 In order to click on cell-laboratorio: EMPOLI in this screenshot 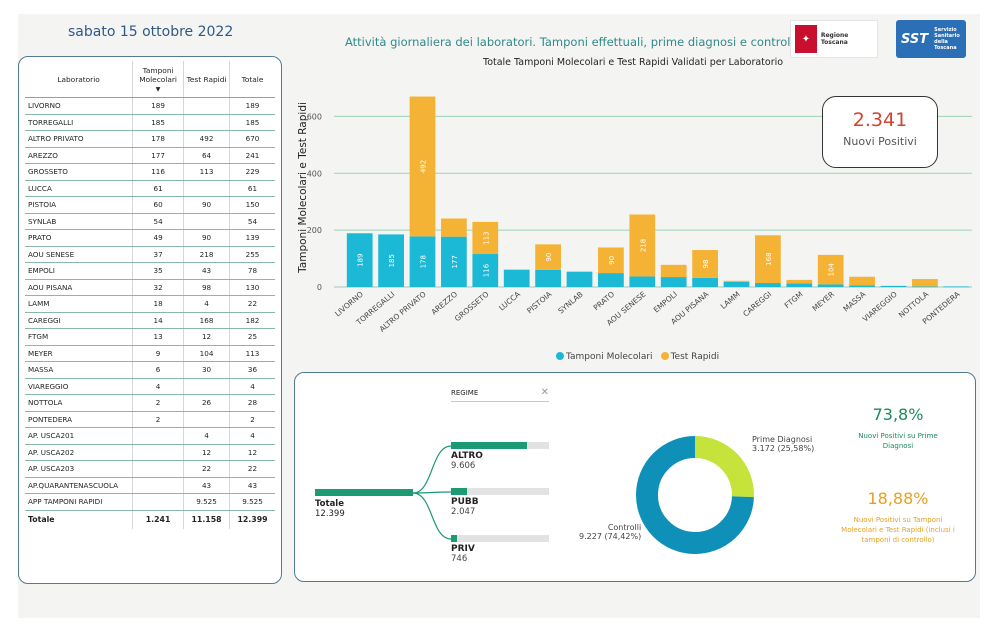, I will do `click(79, 271)`.